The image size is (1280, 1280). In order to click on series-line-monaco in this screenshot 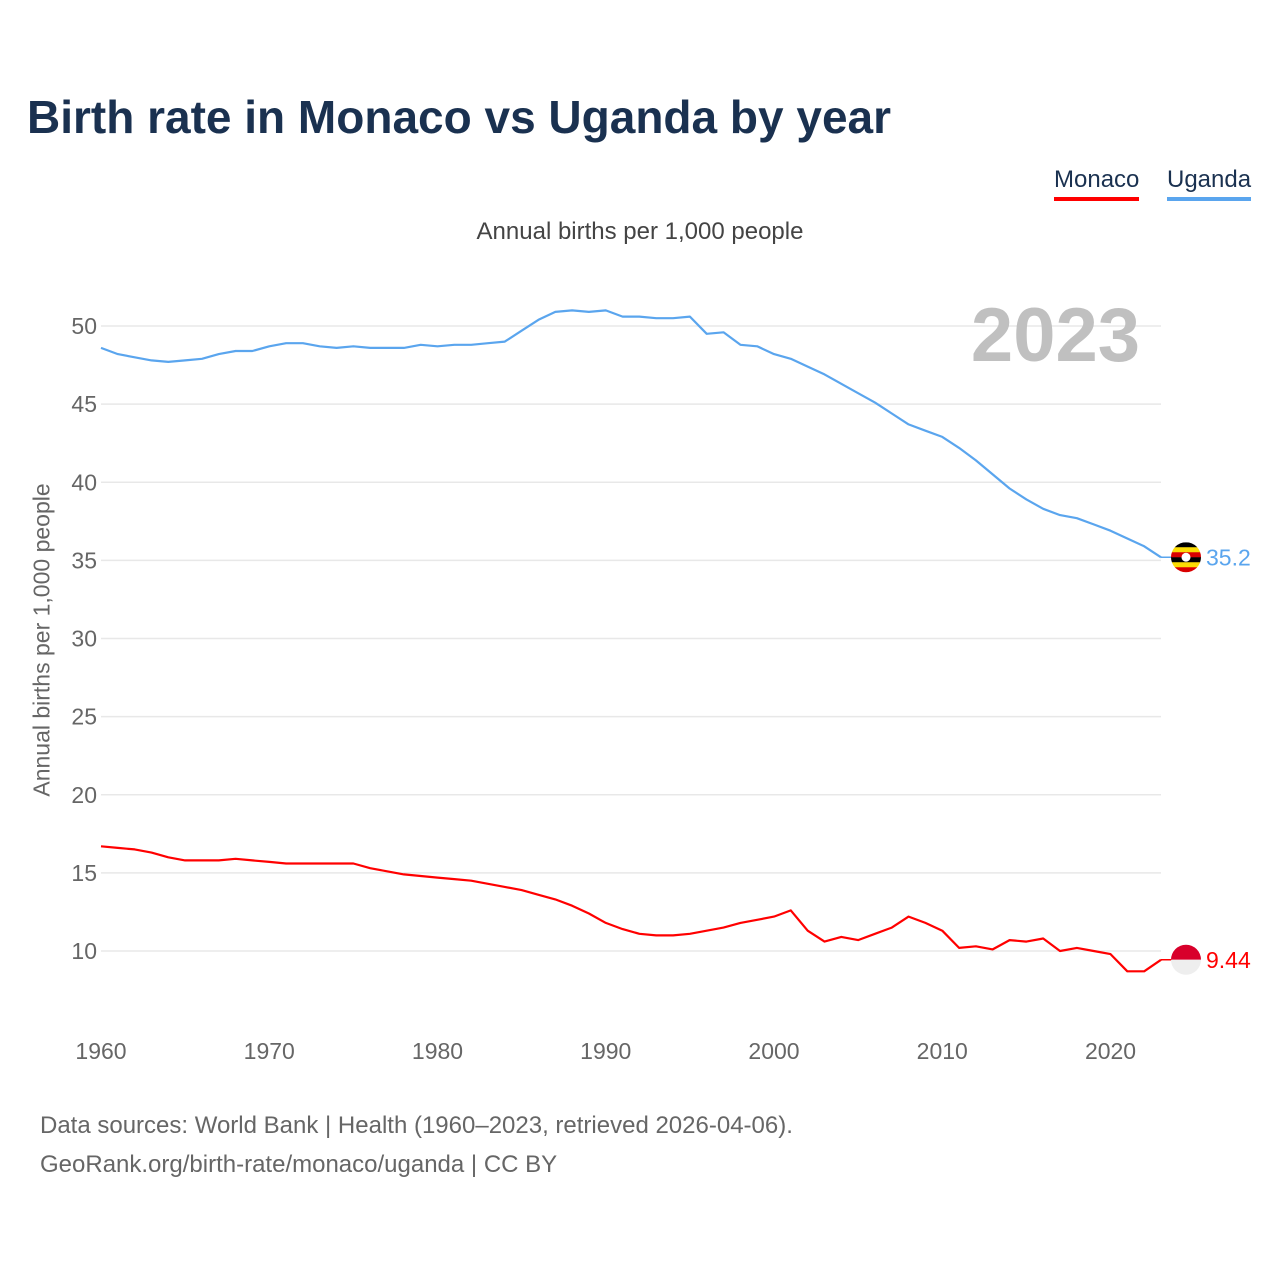, I will do `click(631, 909)`.